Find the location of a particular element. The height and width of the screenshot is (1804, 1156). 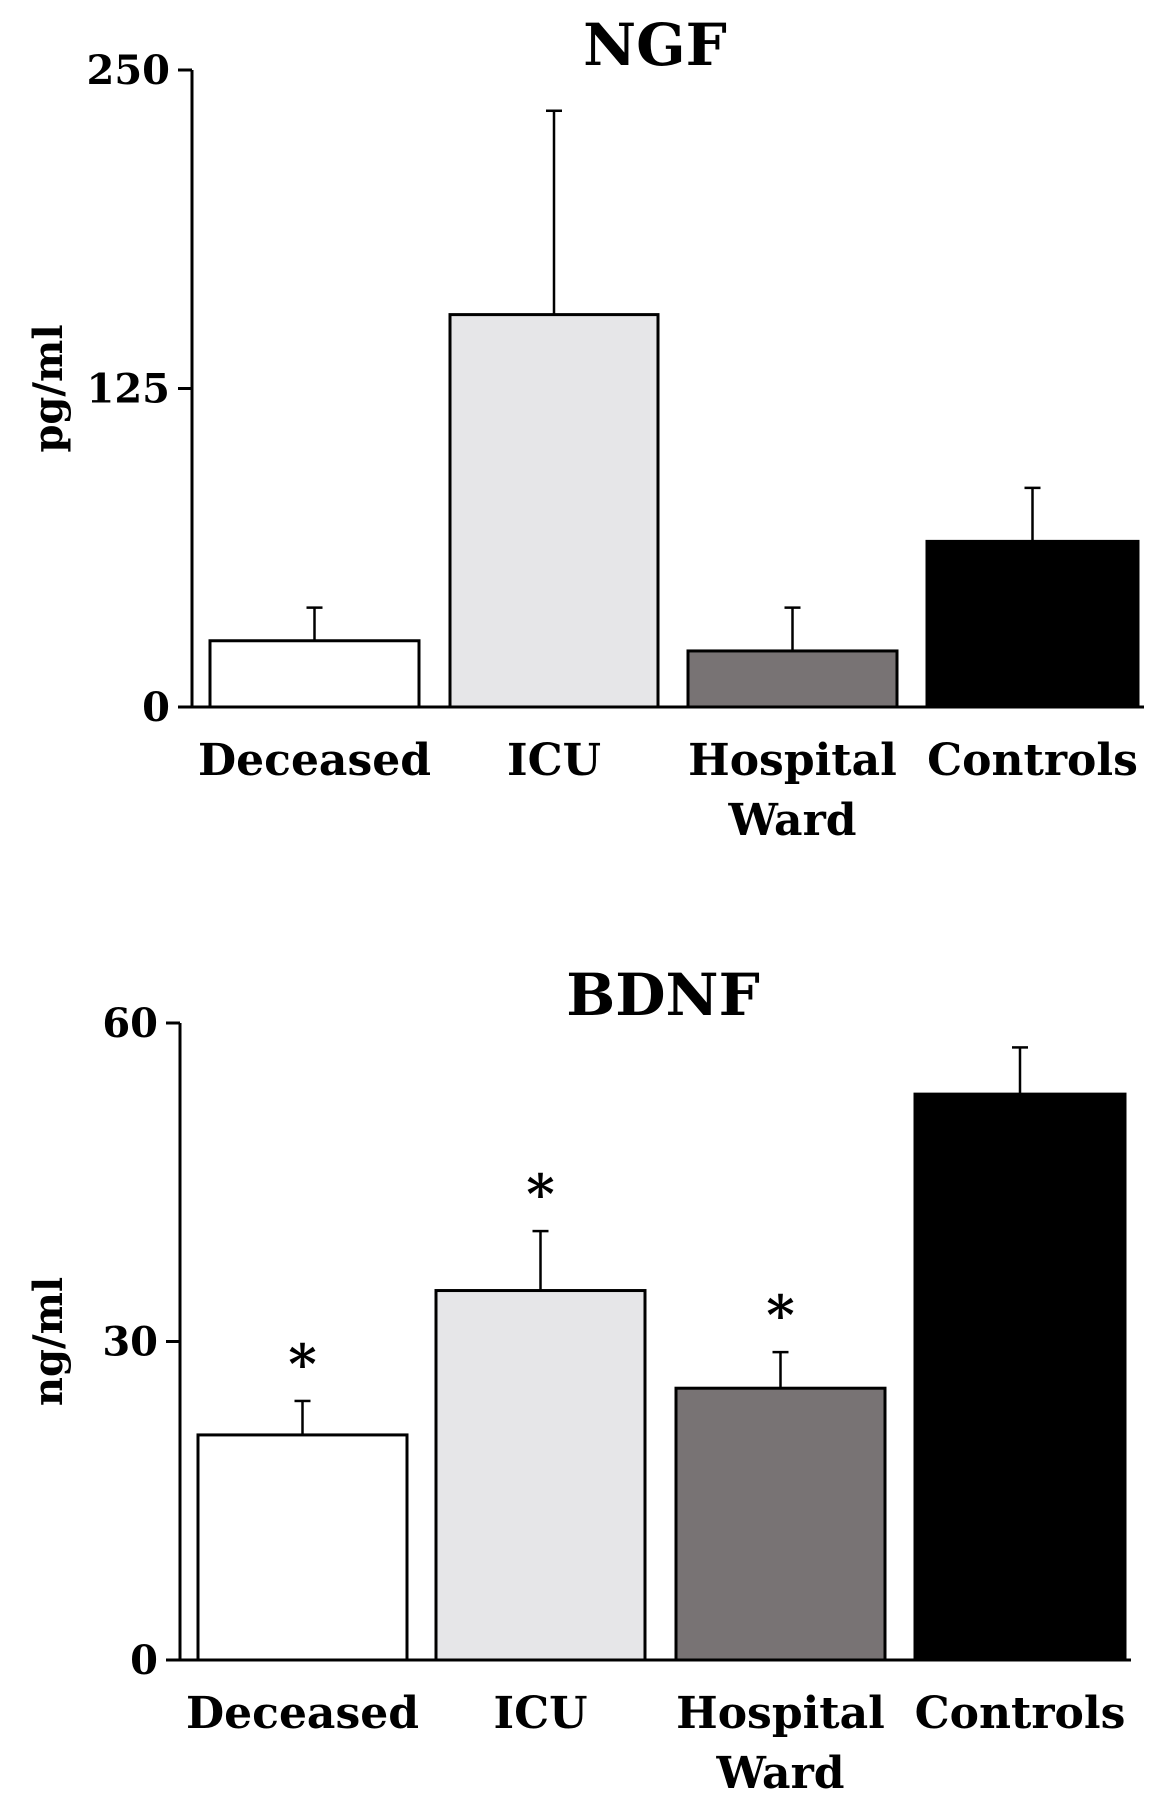

chart-title: BDNF is located at coordinates (663, 995).